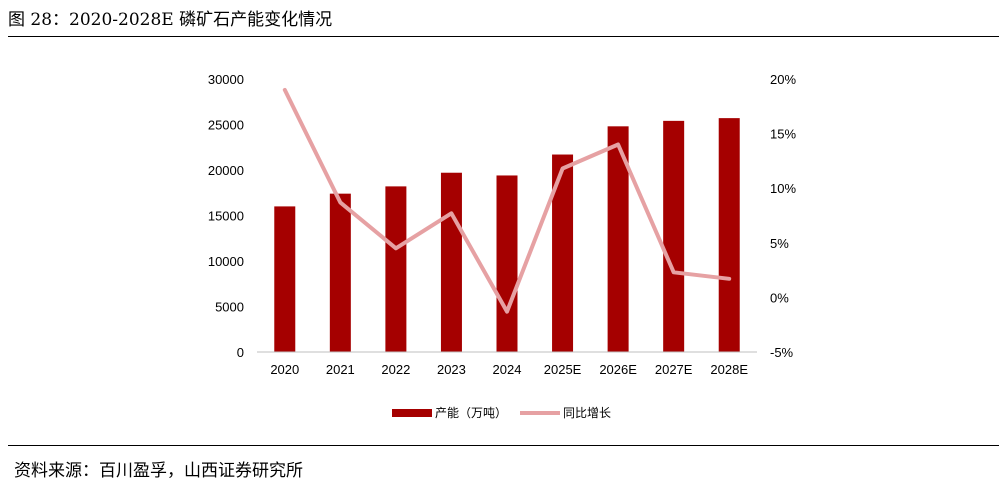 This screenshot has width=1007, height=485. What do you see at coordinates (779, 243) in the screenshot?
I see `y-right-tick-label: 5%` at bounding box center [779, 243].